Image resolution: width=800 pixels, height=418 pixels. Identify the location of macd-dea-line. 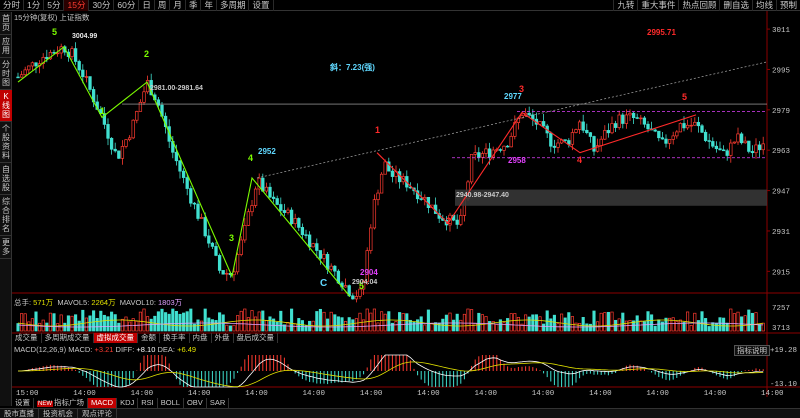
(391, 374).